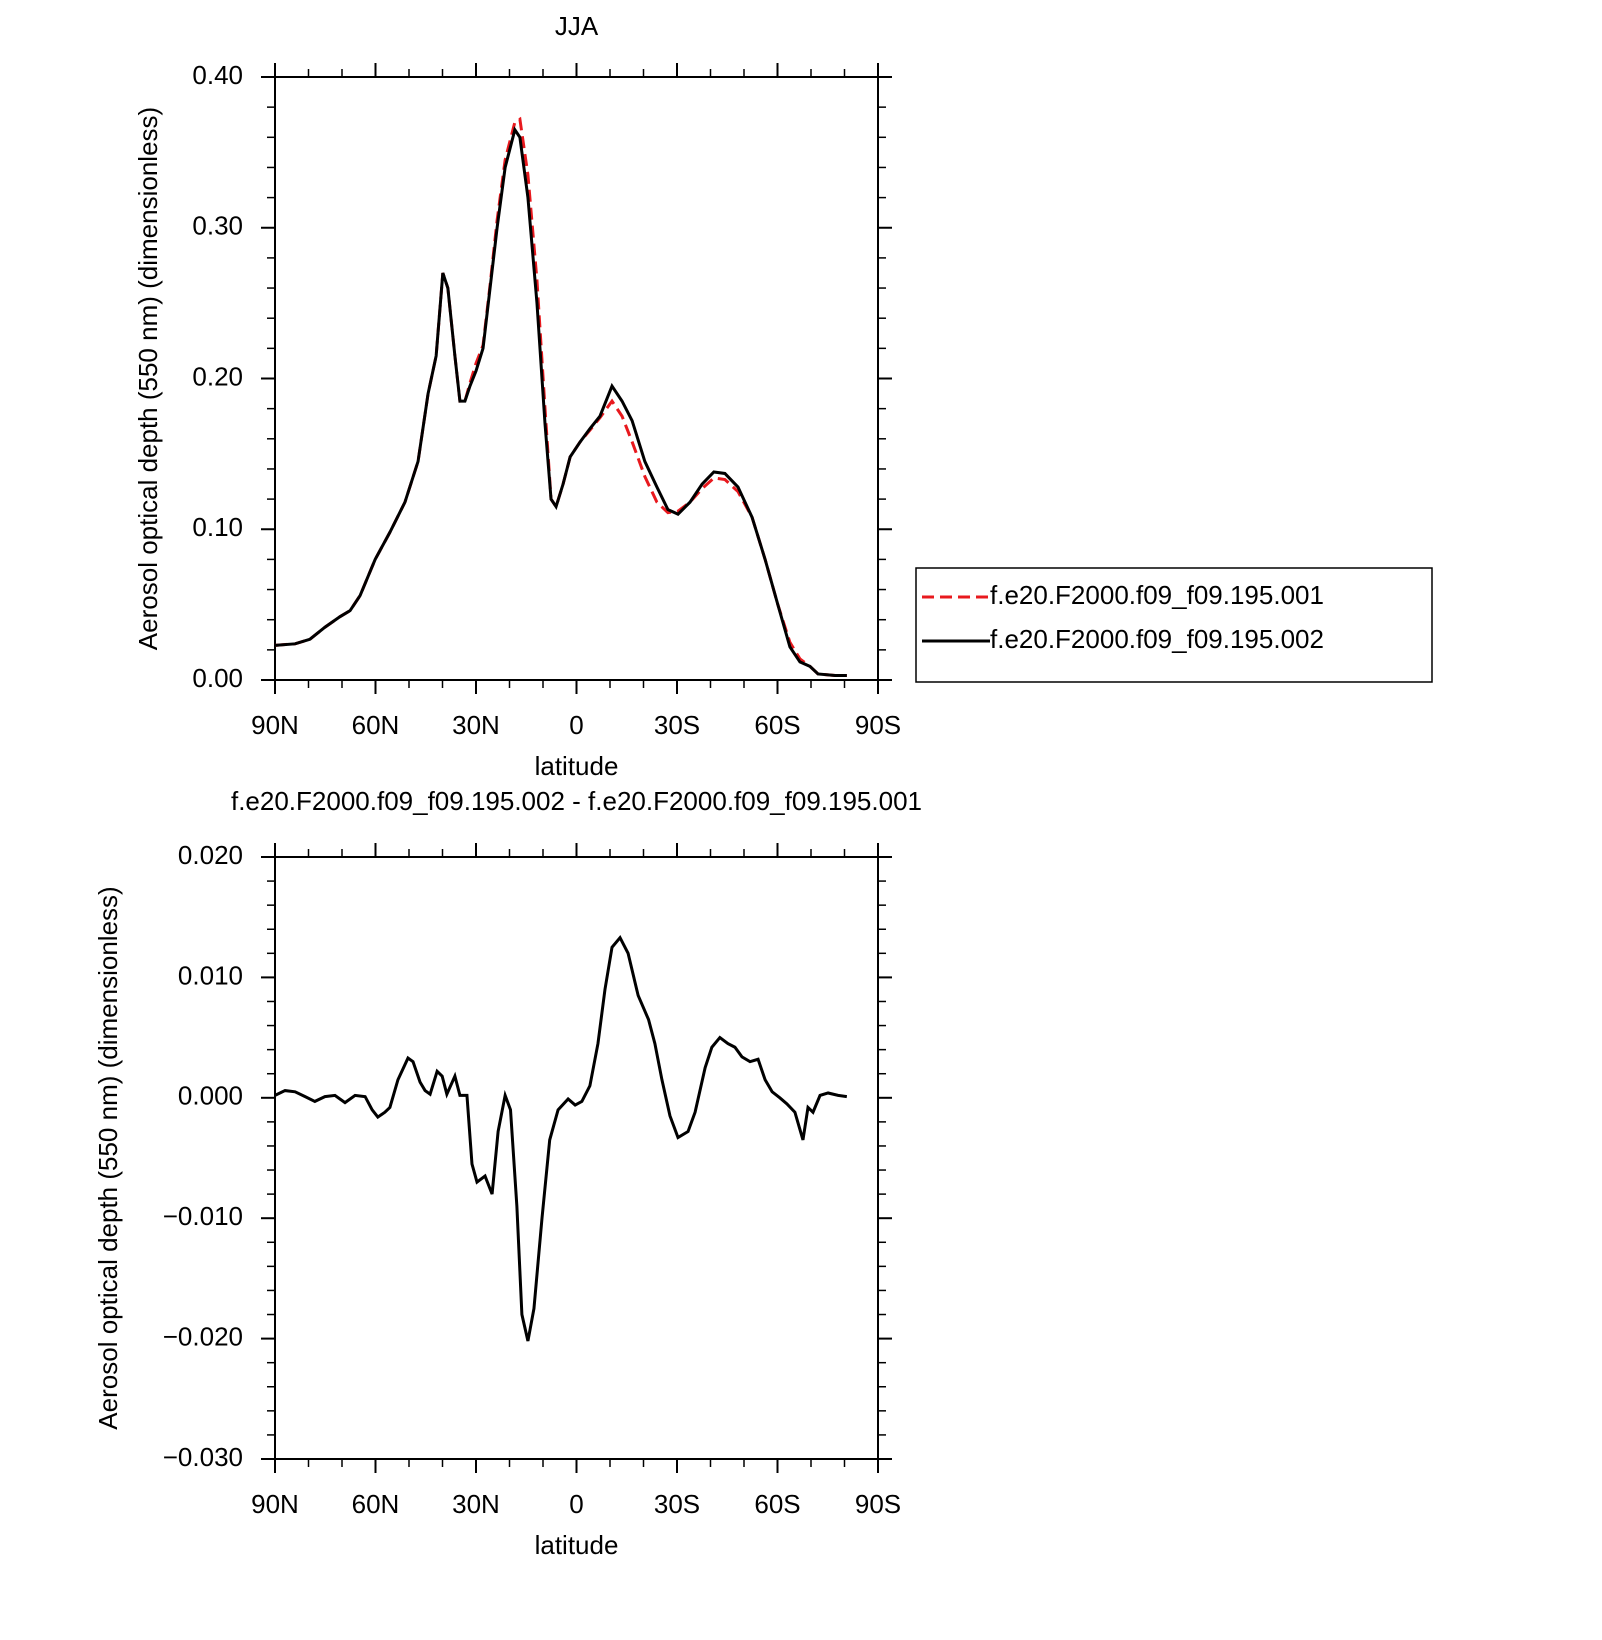 Image resolution: width=1602 pixels, height=1640 pixels. Describe the element at coordinates (217, 678) in the screenshot. I see `y-tick-label: 0.00` at that location.